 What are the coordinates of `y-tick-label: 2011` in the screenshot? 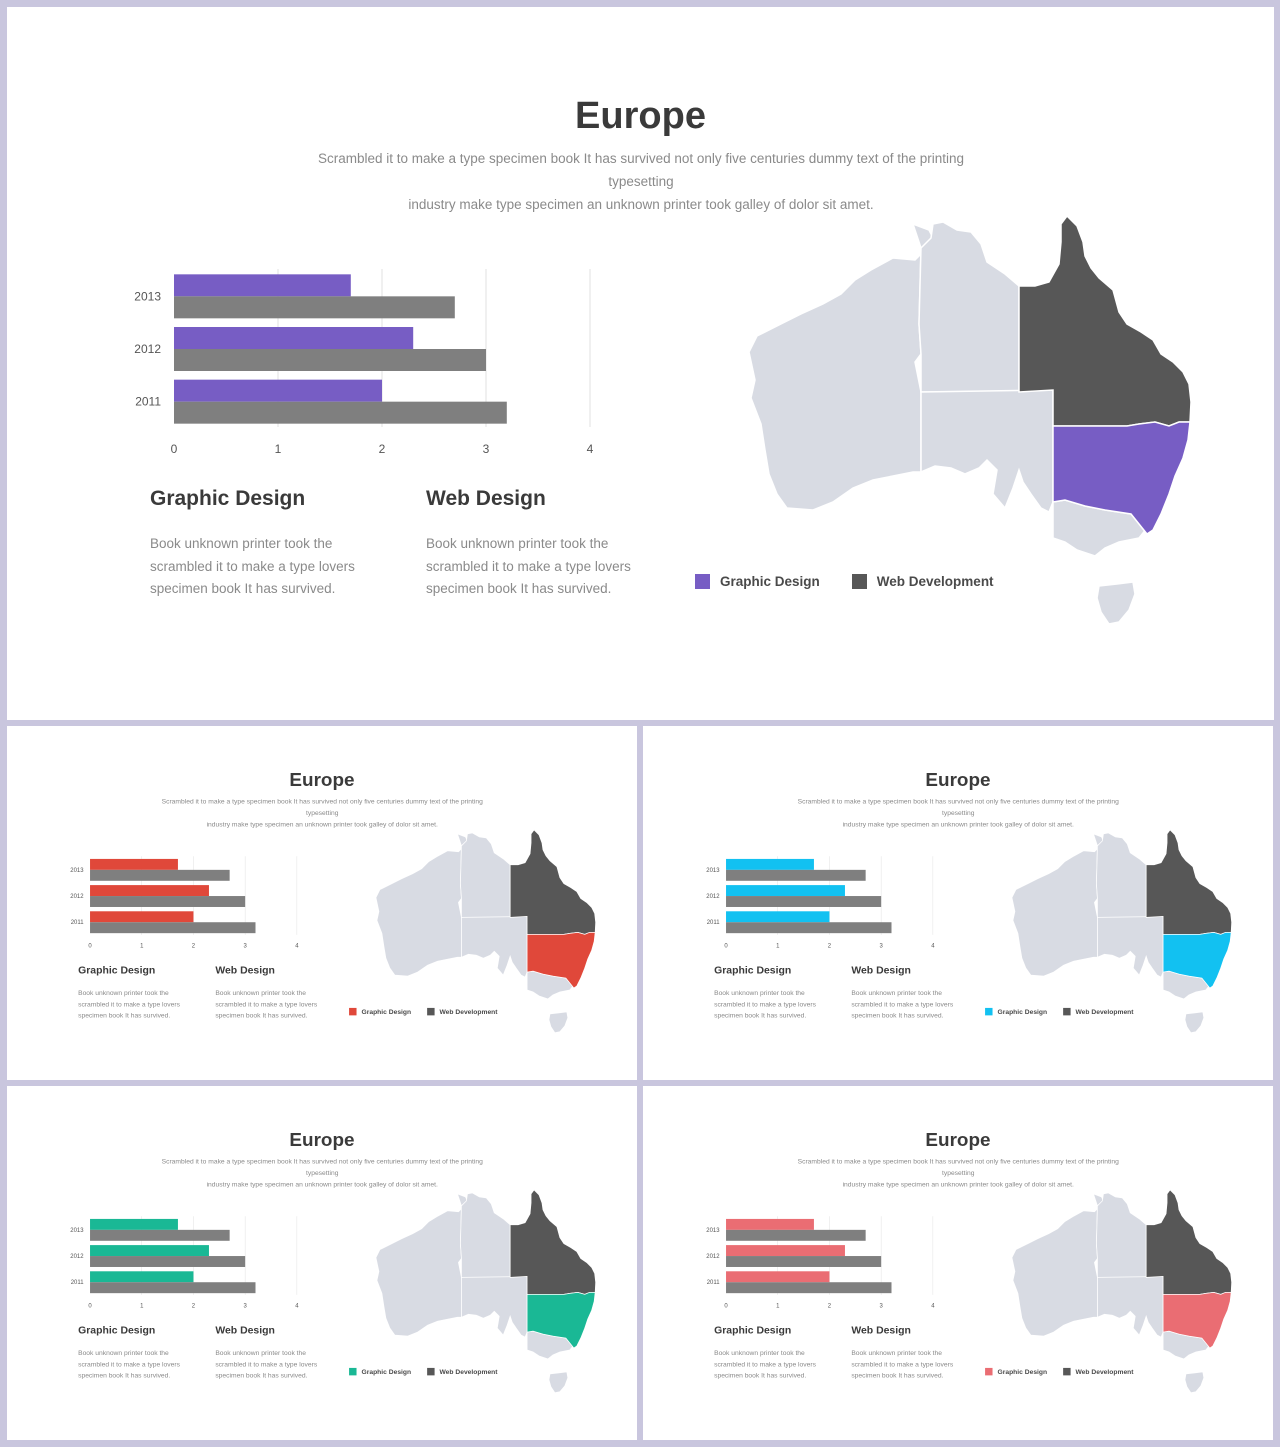 It's located at (713, 923).